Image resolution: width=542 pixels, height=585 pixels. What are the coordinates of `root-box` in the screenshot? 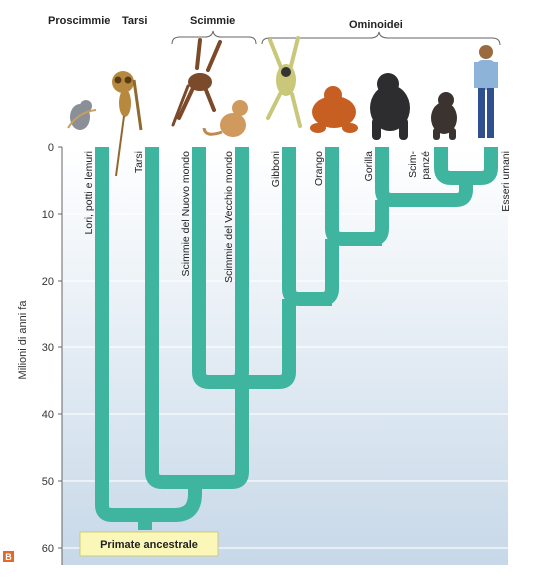 It's located at (149, 544).